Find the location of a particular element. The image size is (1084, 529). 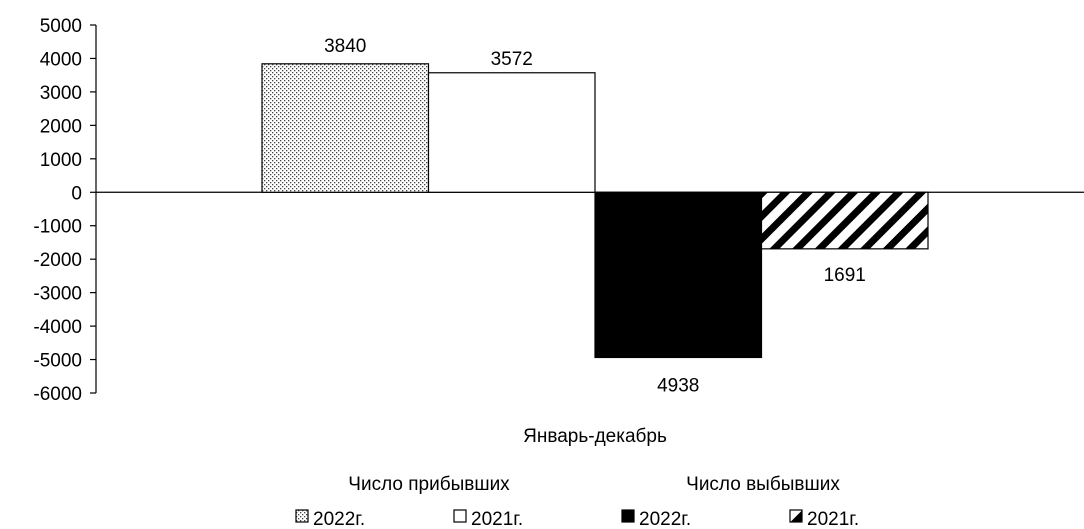

legend-group-departures: Число выбывших is located at coordinates (763, 484).